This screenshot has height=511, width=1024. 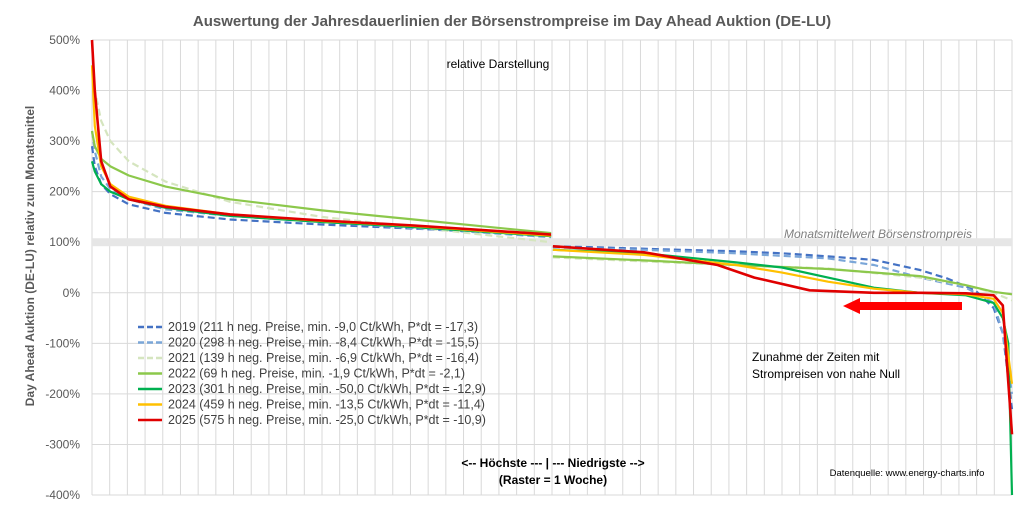 What do you see at coordinates (62, 394) in the screenshot?
I see `y-tick-label: -200%` at bounding box center [62, 394].